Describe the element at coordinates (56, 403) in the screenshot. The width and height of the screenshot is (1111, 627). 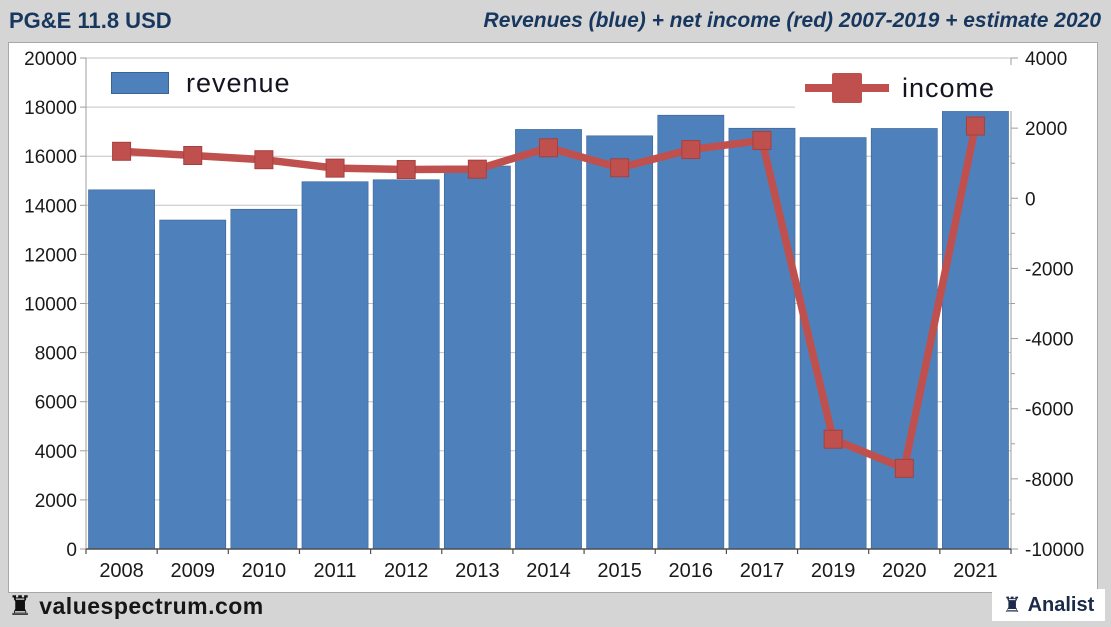
I see `left-axis-label: 6000` at that location.